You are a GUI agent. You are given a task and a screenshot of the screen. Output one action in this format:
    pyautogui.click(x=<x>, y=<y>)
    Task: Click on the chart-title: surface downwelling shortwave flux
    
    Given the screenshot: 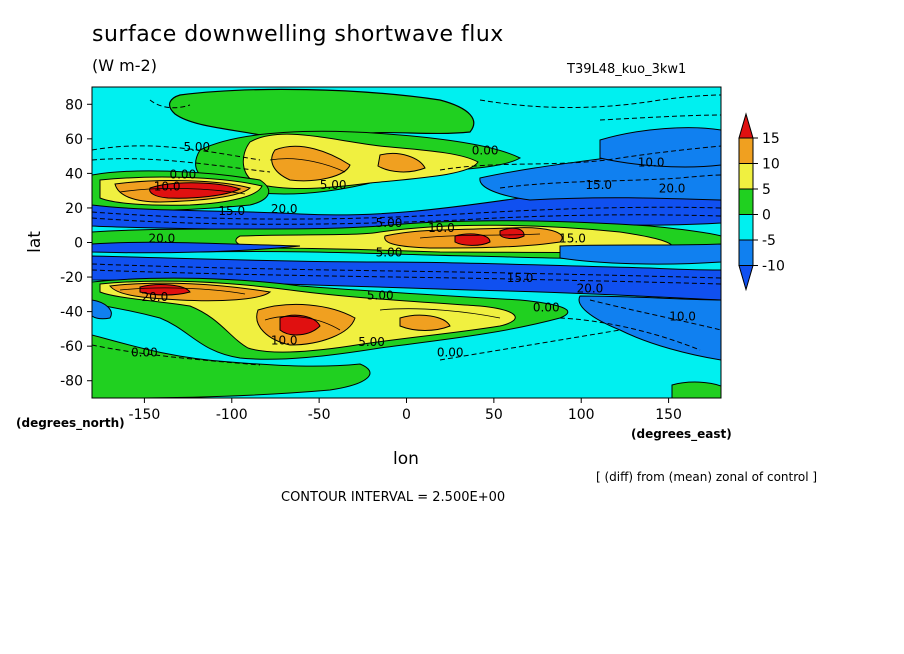 What is the action you would take?
    pyautogui.click(x=298, y=34)
    